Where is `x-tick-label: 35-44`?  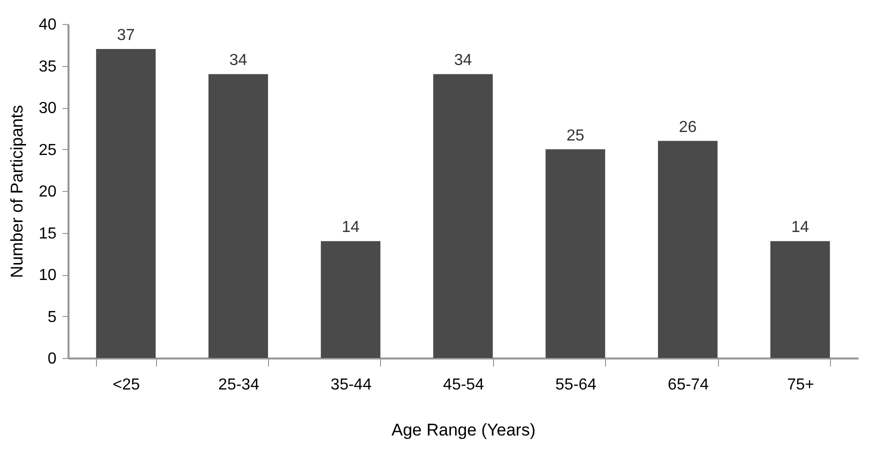 x-tick-label: 35-44 is located at coordinates (351, 385).